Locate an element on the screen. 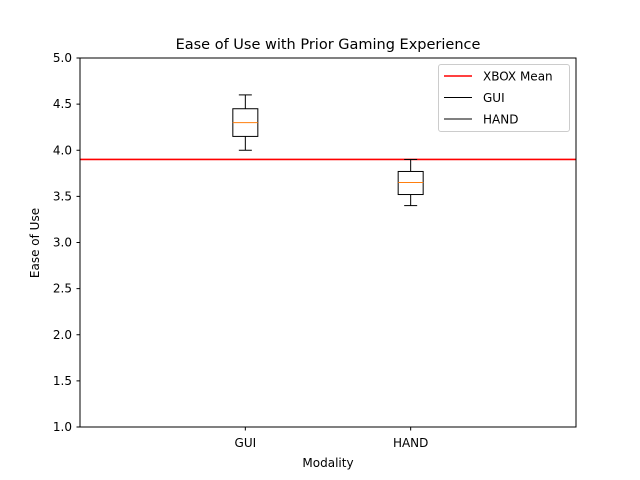  y-tick-label: 3.0 is located at coordinates (62, 243).